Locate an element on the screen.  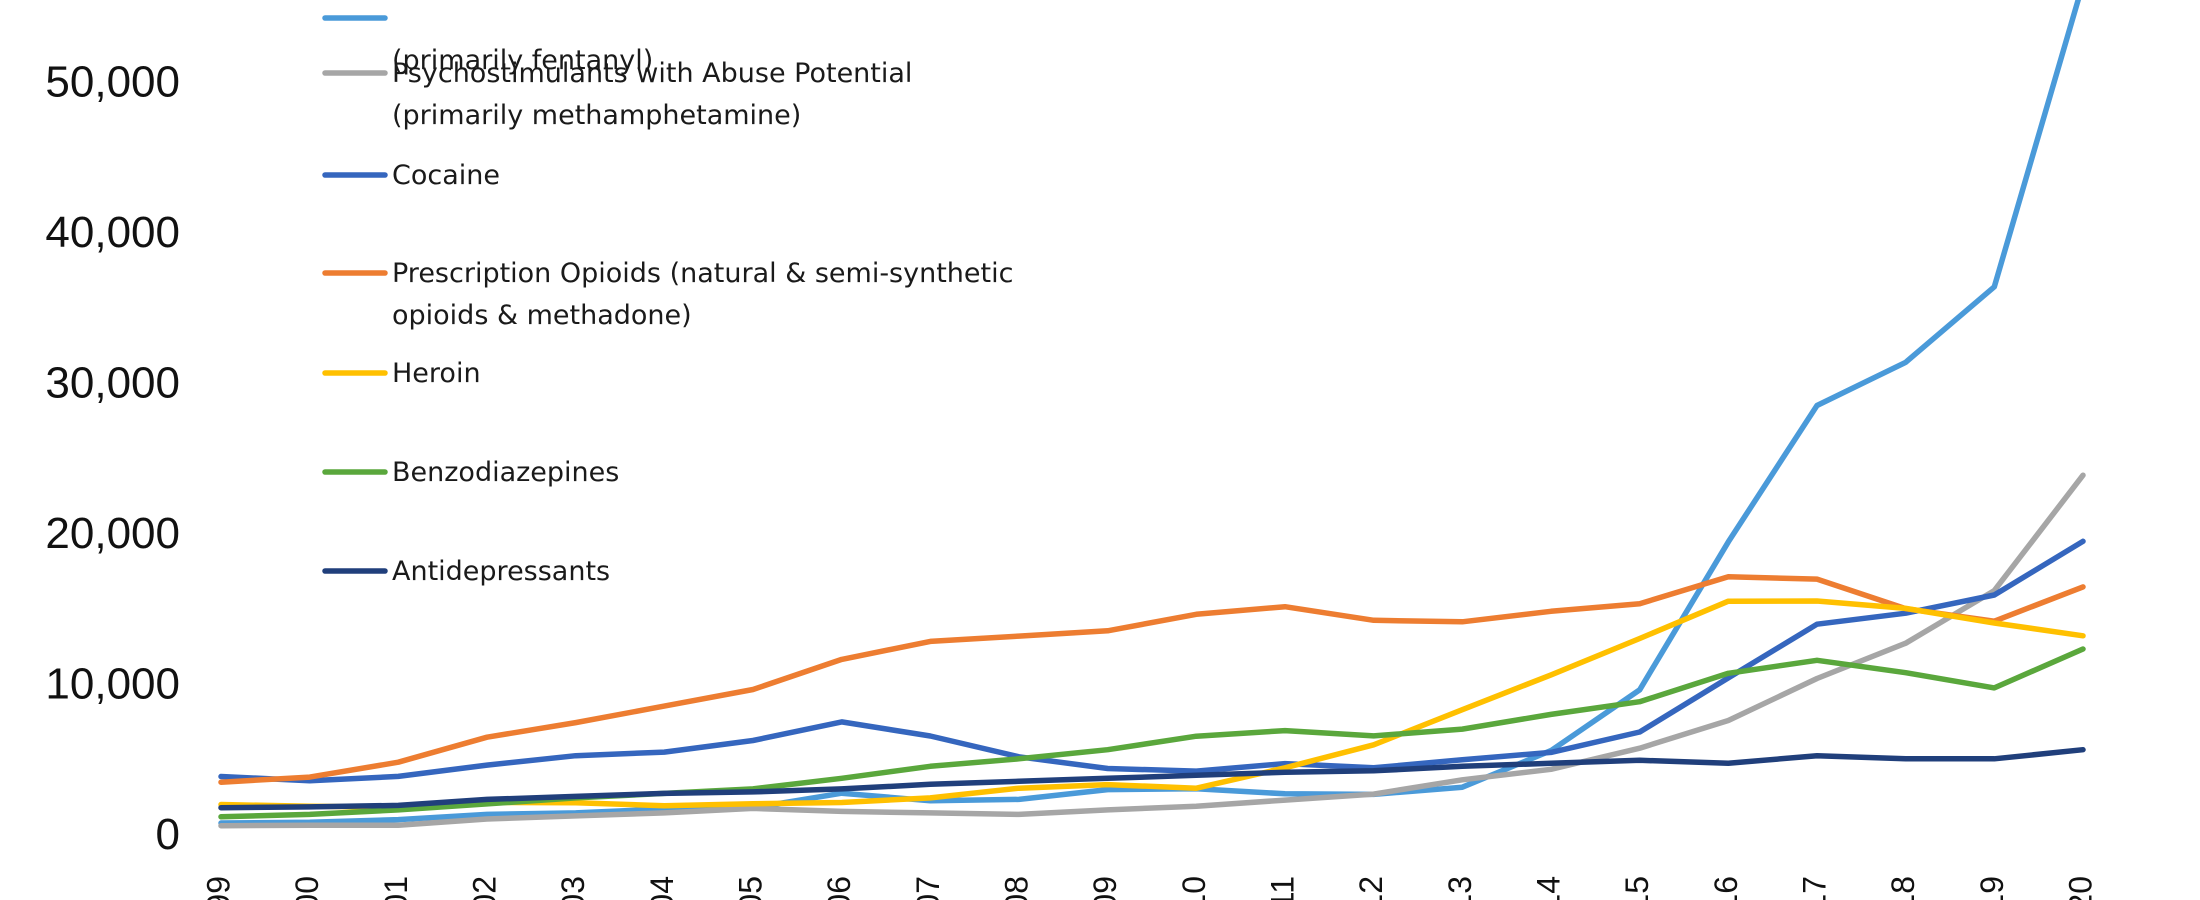
legend-label: Psychostimulants with Abuse Potential is located at coordinates (652, 73).